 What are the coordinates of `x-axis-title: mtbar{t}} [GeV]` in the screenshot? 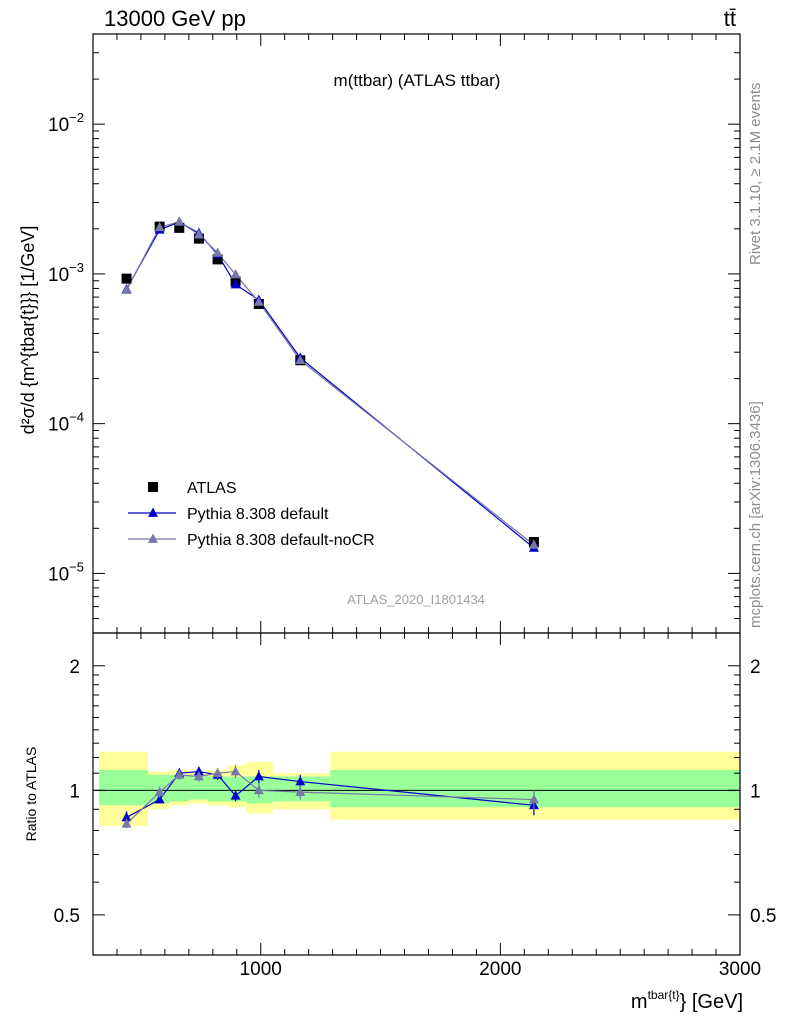 It's located at (687, 1000).